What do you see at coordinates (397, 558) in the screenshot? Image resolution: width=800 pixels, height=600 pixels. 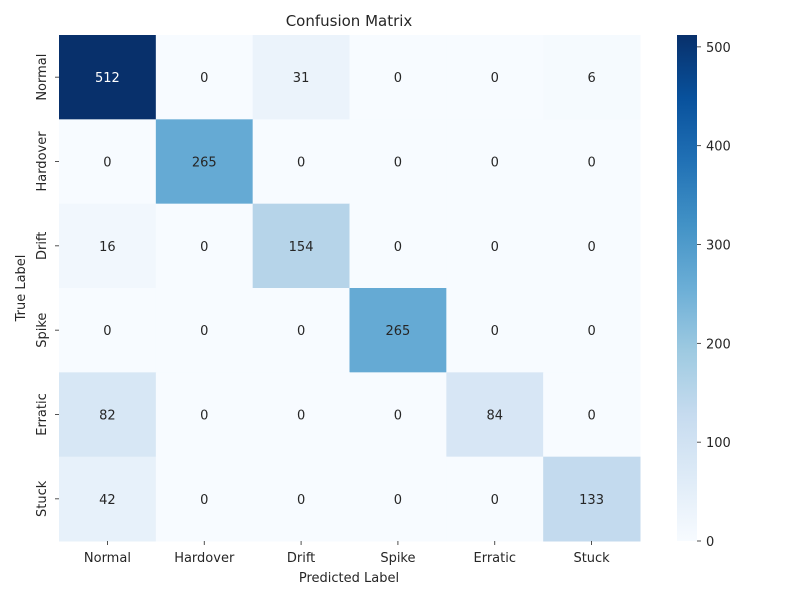 I see `x-tick-label: Spike` at bounding box center [397, 558].